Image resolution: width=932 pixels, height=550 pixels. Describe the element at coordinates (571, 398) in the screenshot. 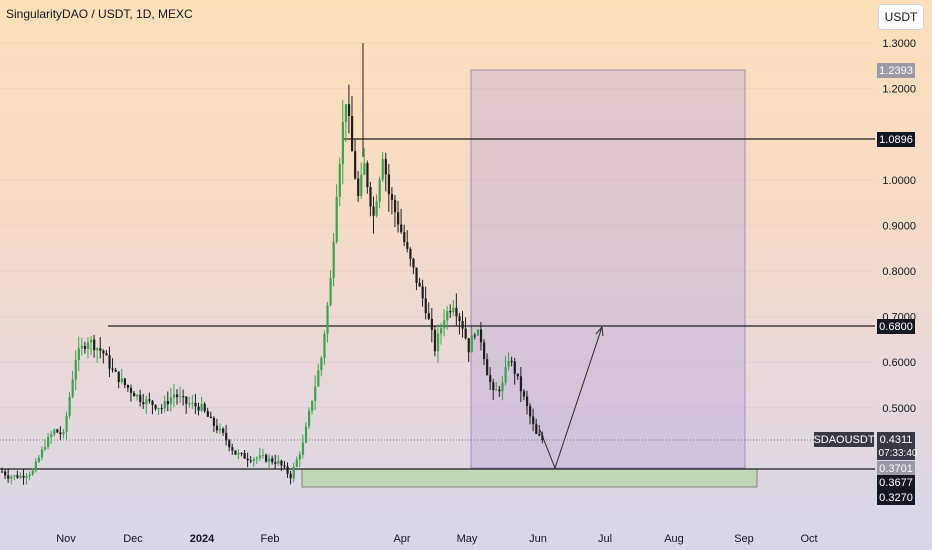

I see `projection-path` at that location.